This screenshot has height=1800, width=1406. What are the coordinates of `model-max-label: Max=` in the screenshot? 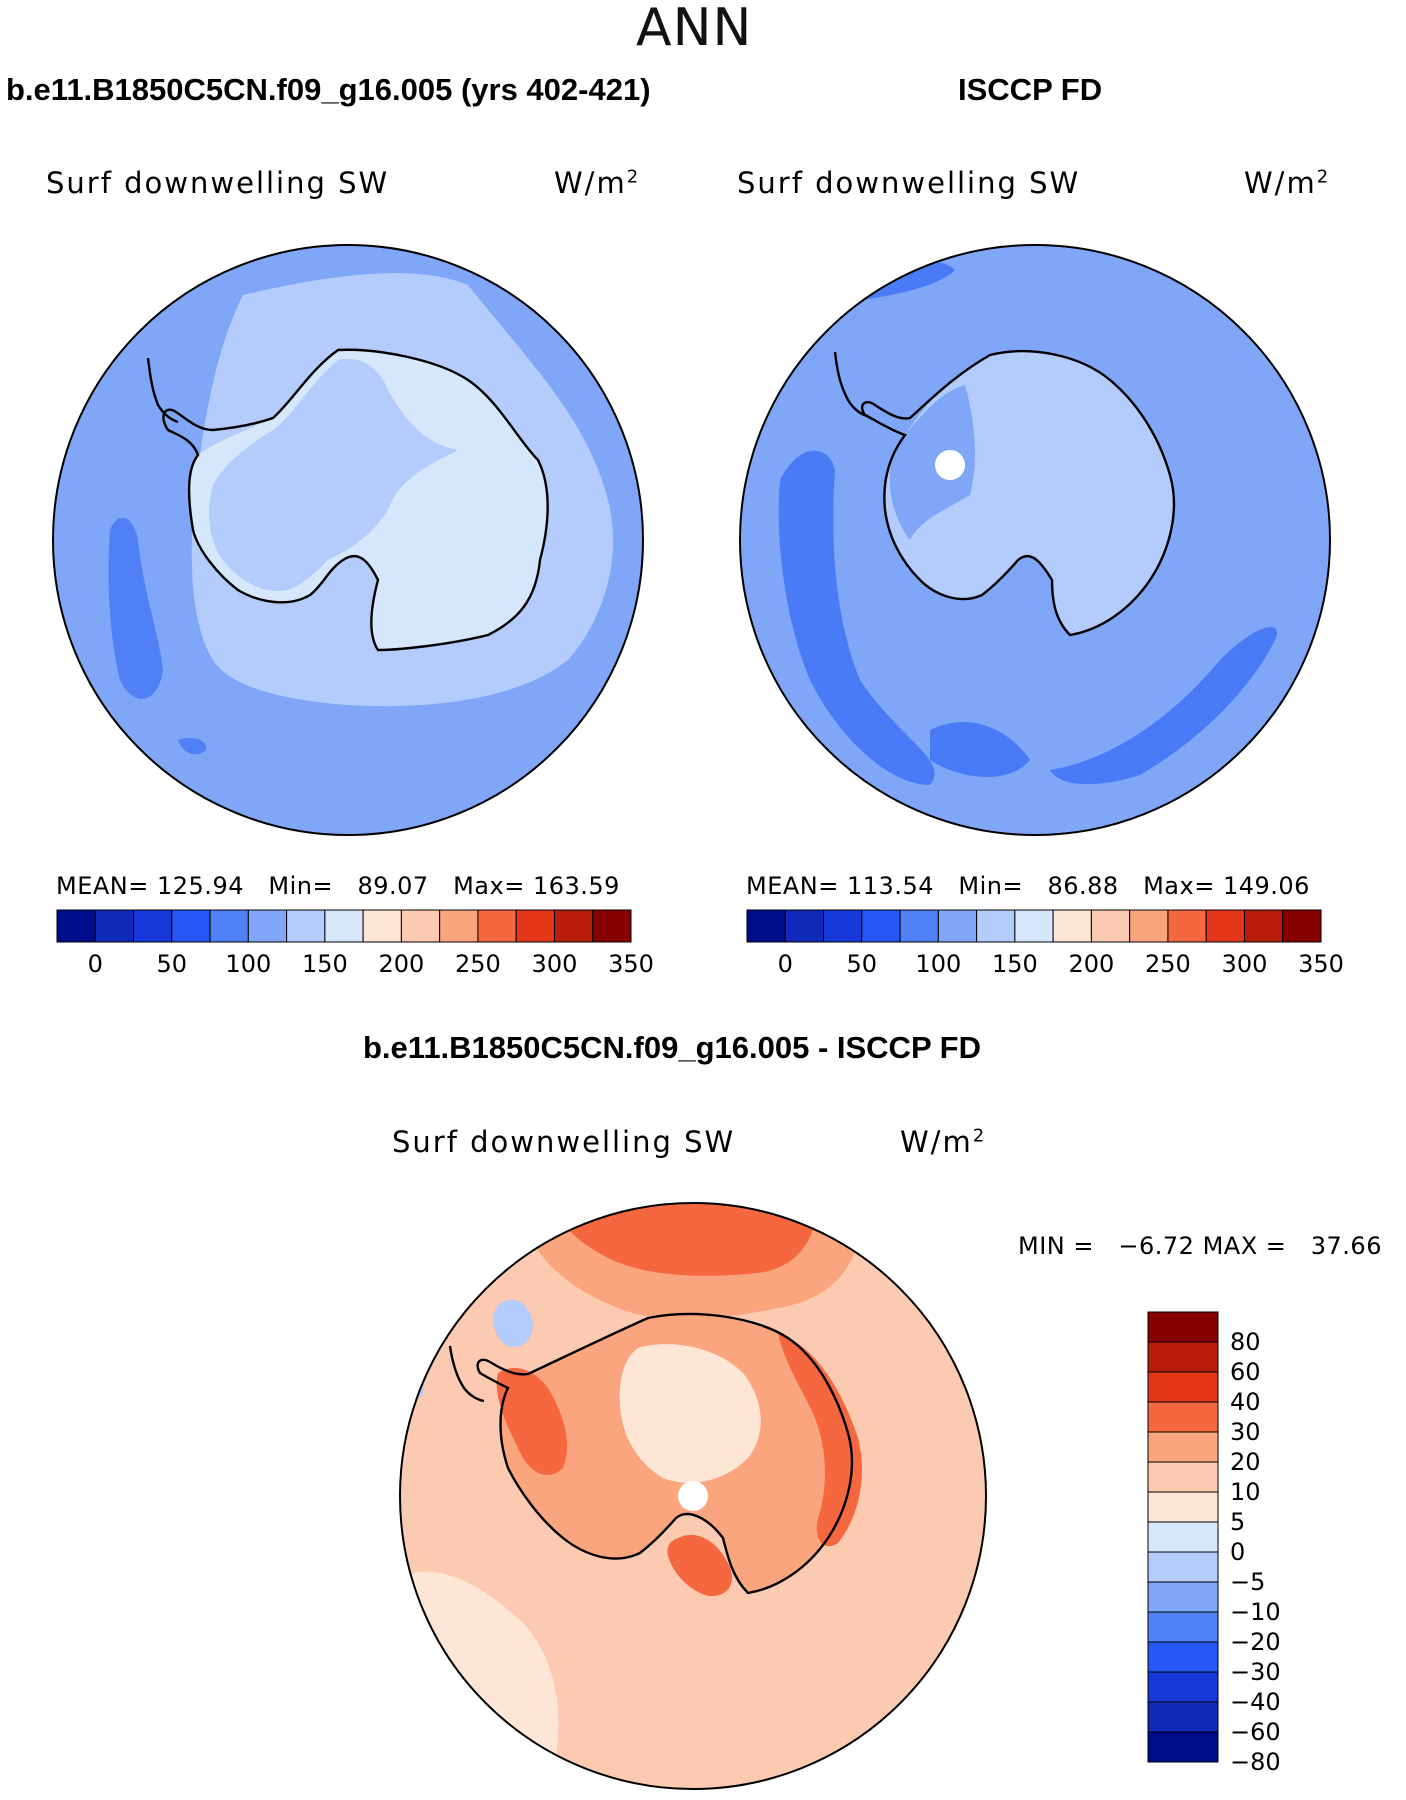 It's located at (489, 886).